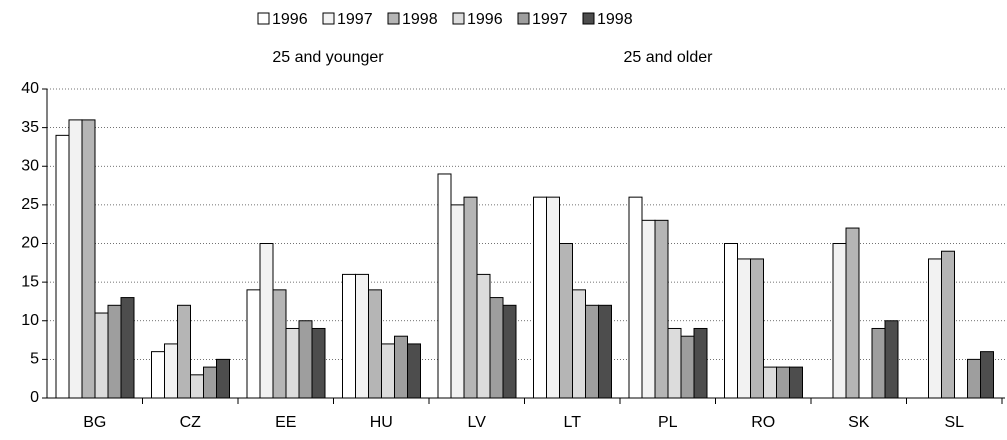 This screenshot has height=440, width=1007. Describe the element at coordinates (94, 422) in the screenshot. I see `x-tick-label: BG` at that location.